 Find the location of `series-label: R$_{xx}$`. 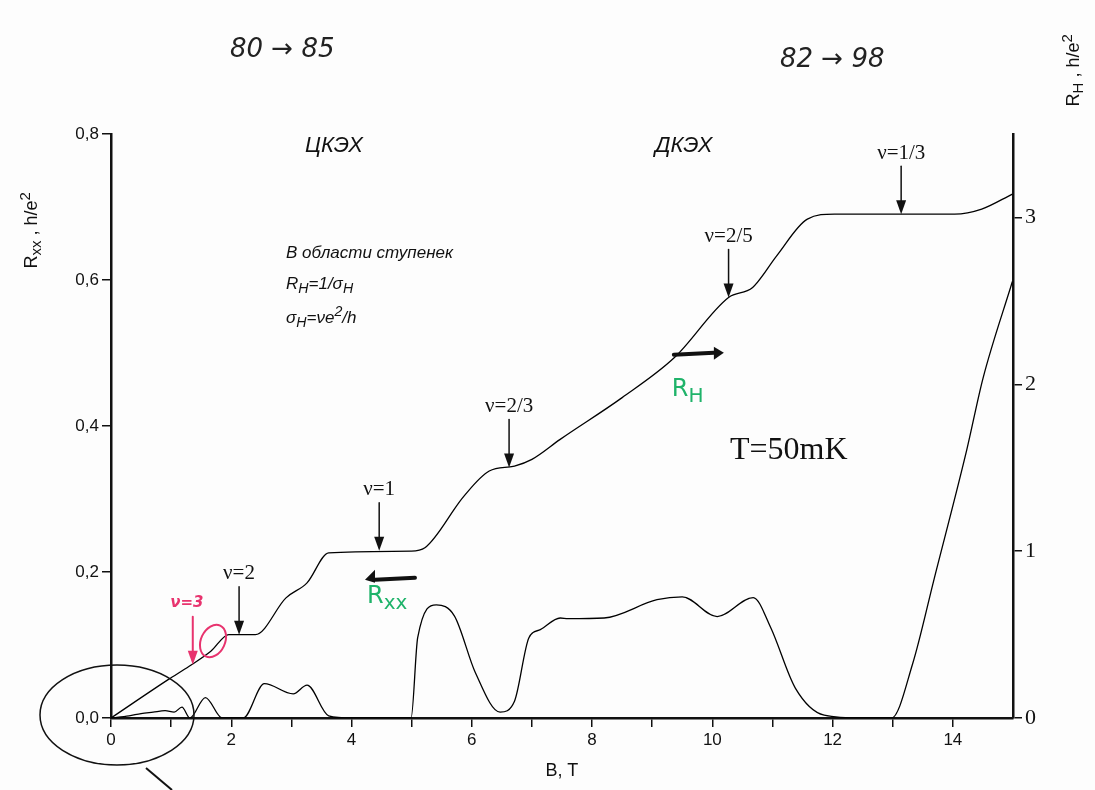

series-label: R$_{xx}$ is located at coordinates (387, 598).